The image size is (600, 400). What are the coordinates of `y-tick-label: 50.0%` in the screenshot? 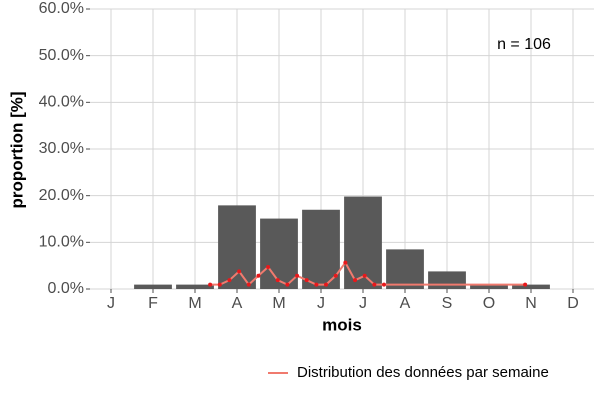 It's located at (61, 55).